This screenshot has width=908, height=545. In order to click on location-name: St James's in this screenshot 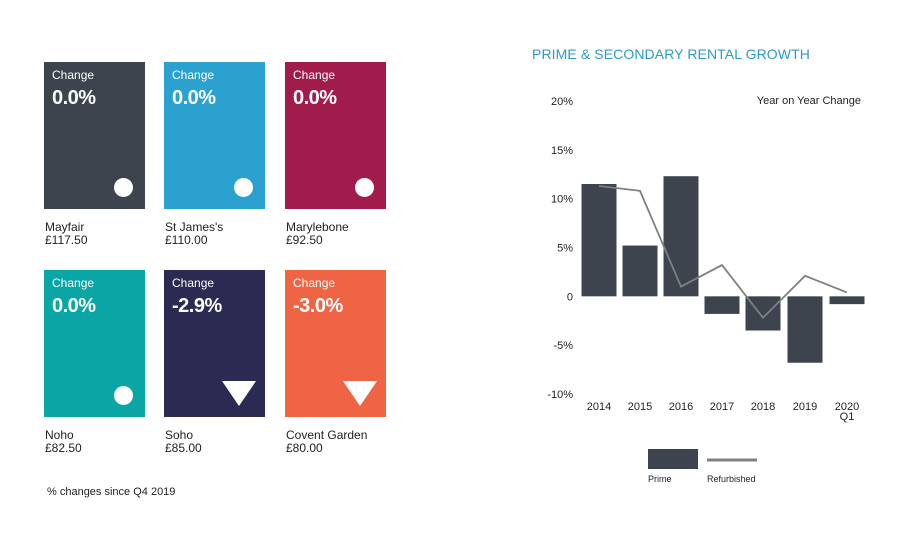, I will do `click(194, 227)`.